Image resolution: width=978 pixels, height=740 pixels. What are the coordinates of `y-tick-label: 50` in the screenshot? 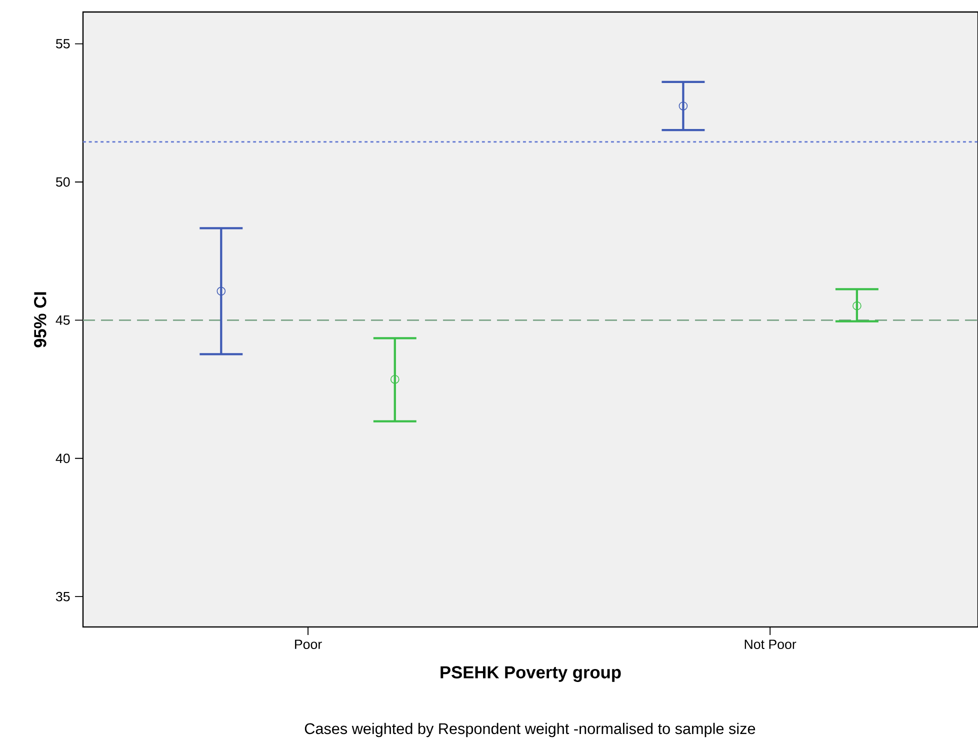 It's located at (63, 182).